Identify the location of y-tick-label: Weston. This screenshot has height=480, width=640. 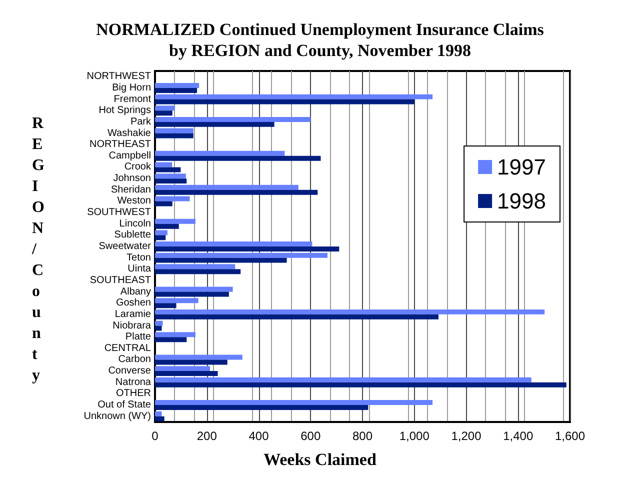
(134, 201).